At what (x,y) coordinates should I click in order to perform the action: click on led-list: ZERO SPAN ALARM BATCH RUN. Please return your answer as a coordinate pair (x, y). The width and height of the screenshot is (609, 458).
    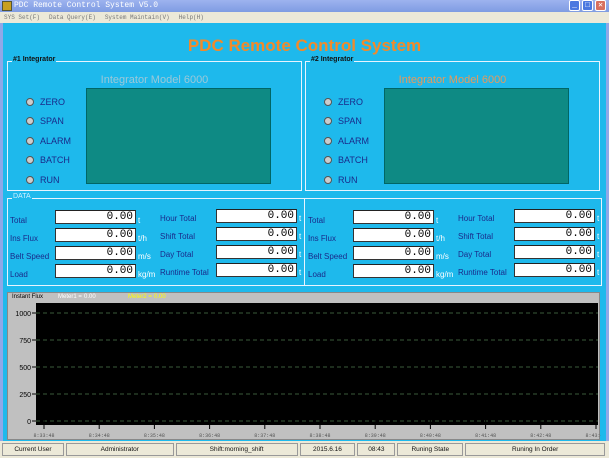
    Looking at the image, I should click on (346, 141).